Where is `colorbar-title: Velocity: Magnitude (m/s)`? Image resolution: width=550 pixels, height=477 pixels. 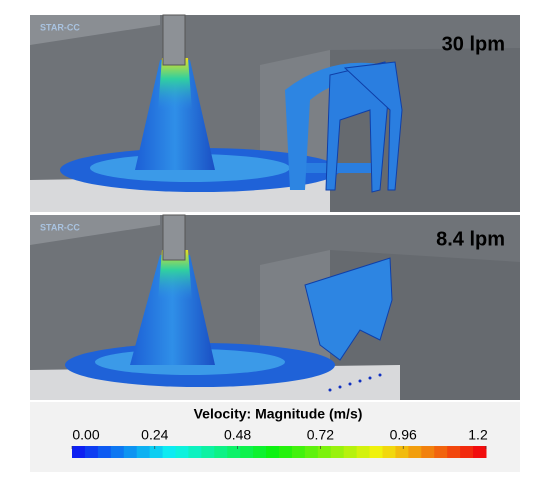 colorbar-title: Velocity: Magnitude (m/s) is located at coordinates (278, 414).